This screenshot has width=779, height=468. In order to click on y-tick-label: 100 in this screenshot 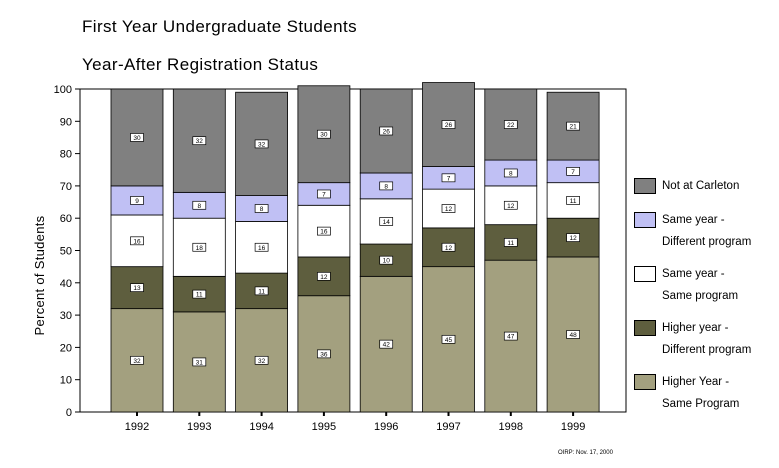, I will do `click(63, 90)`.